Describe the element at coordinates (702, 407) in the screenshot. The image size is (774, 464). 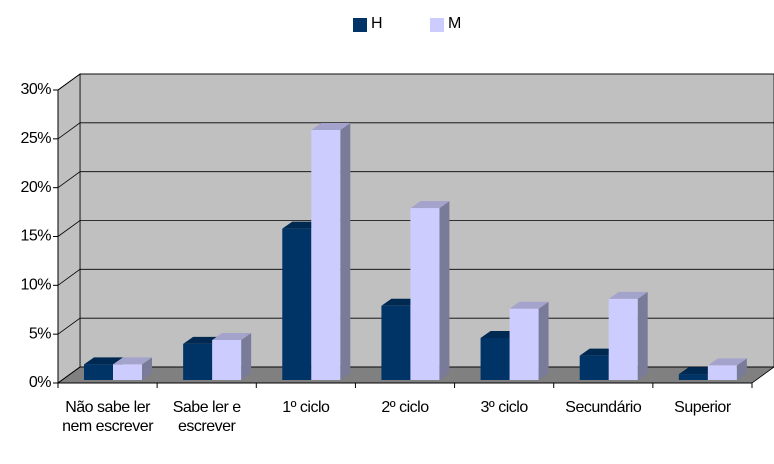
I see `x-tick-label: Superior` at that location.